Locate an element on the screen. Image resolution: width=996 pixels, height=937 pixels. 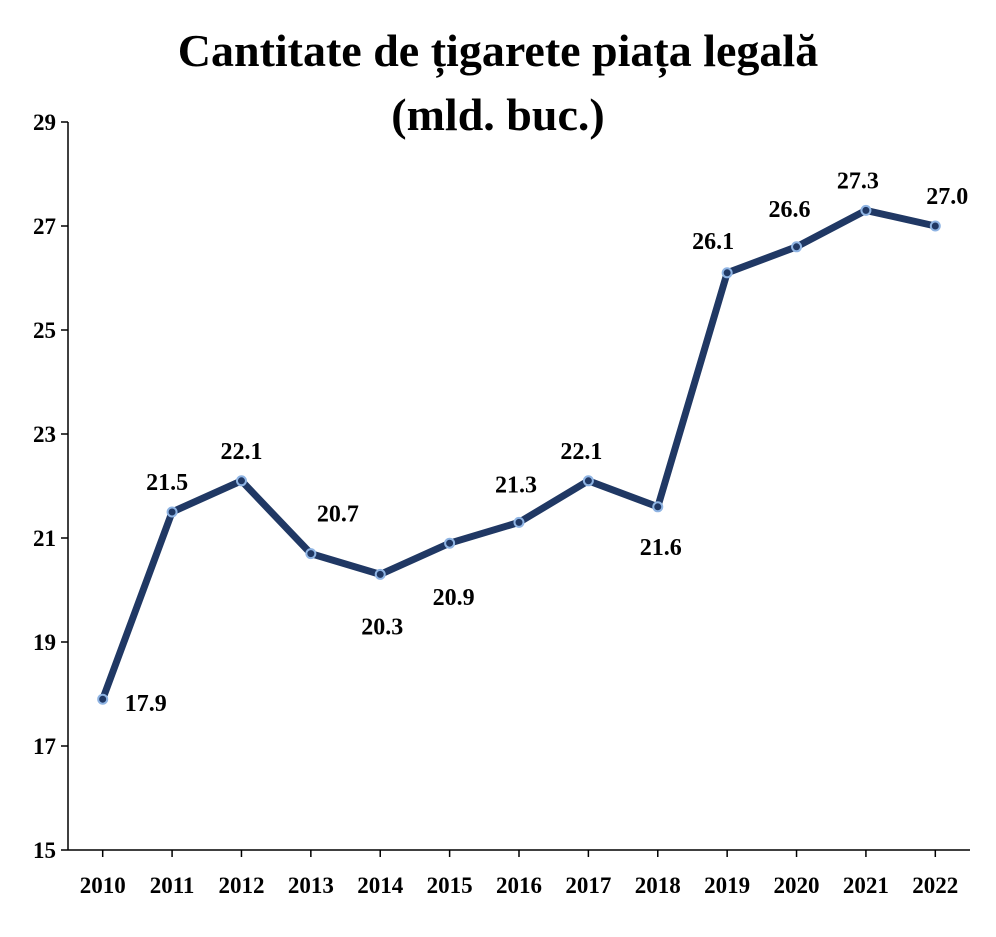
y-tick-label: 23 is located at coordinates (44, 434).